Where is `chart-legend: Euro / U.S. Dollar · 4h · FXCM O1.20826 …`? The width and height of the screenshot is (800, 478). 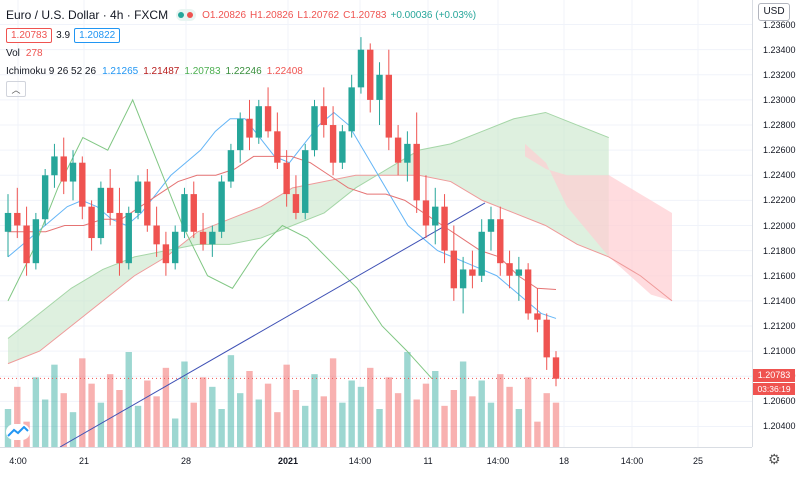
chart-legend: Euro / U.S. Dollar · 4h · FXCM O1.20826 … is located at coordinates (243, 52).